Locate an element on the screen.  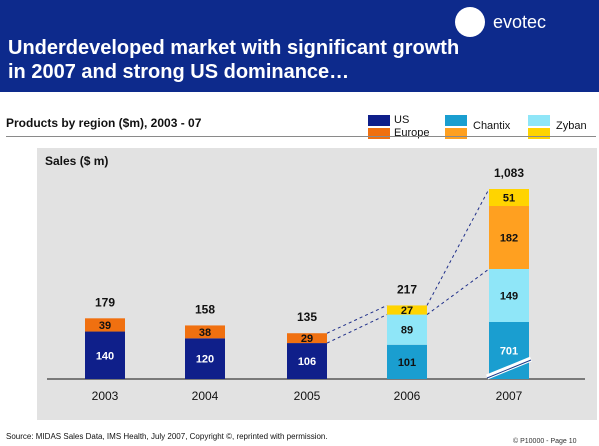
evotec-logo: evotec is located at coordinates (525, 24).